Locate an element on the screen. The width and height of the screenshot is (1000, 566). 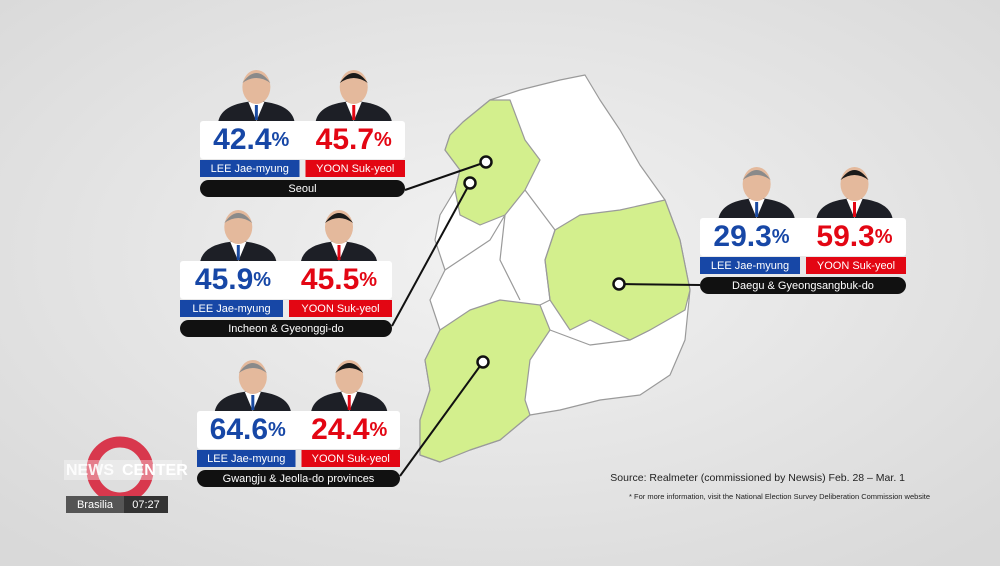
percentage: 64.6% is located at coordinates (248, 429).